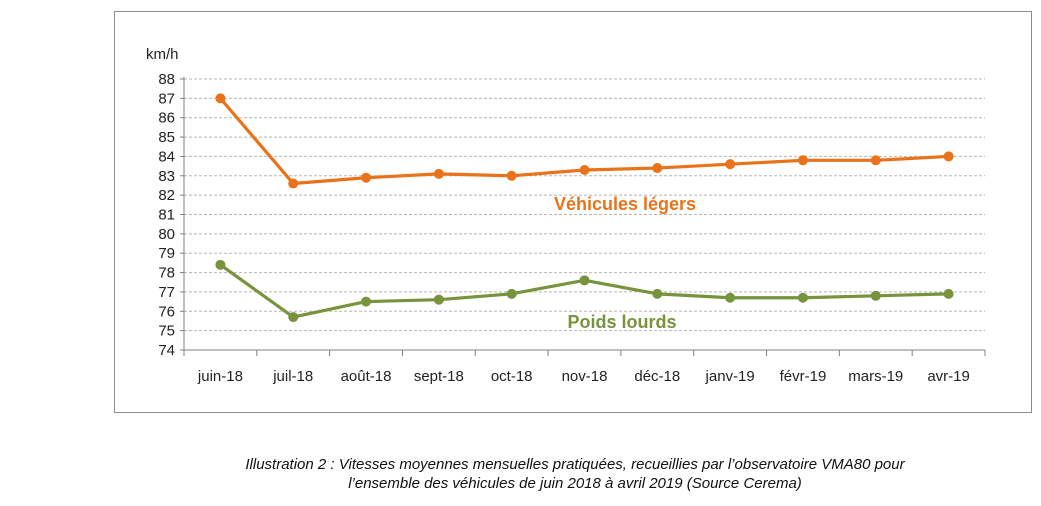  What do you see at coordinates (625, 204) in the screenshot?
I see `series-label-0: Véhicules légers` at bounding box center [625, 204].